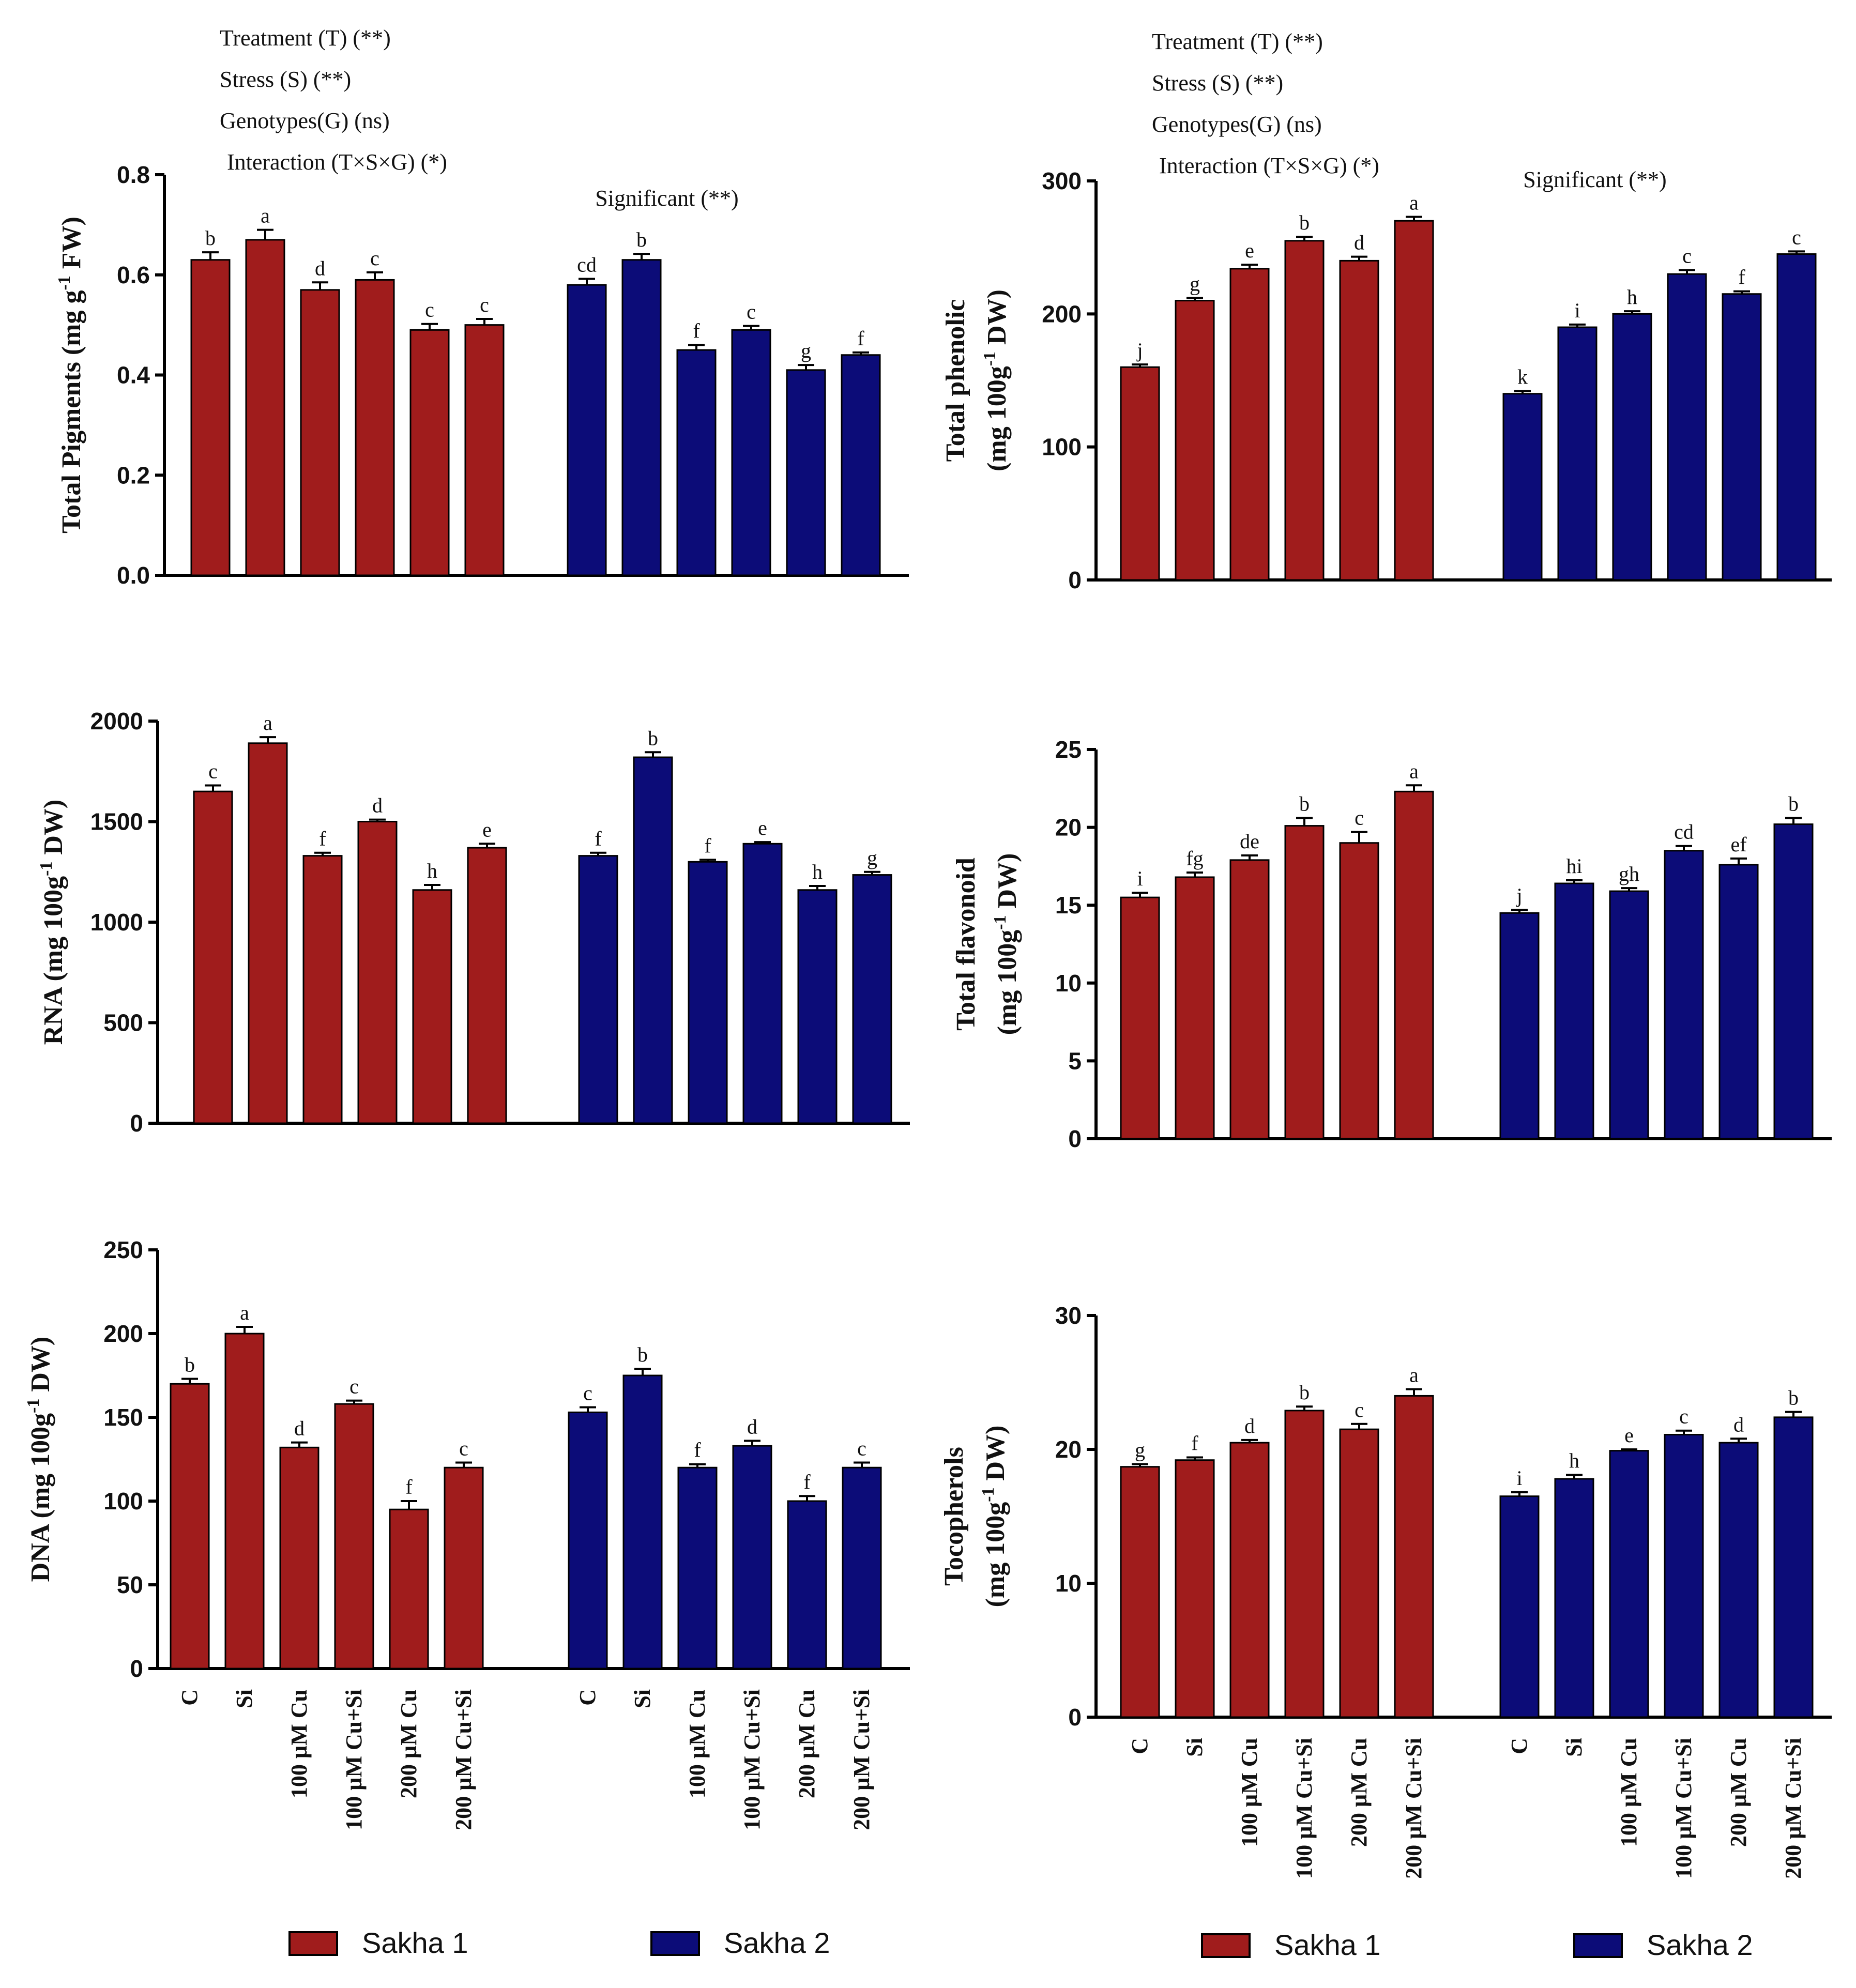 The image size is (1856, 1988). I want to click on y-axis-label: DNA (mg 100g-1 DW), so click(40, 1459).